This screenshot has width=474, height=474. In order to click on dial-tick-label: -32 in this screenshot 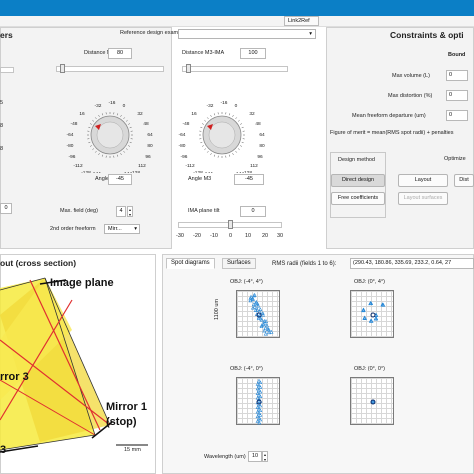, I will do `click(98, 106)`.